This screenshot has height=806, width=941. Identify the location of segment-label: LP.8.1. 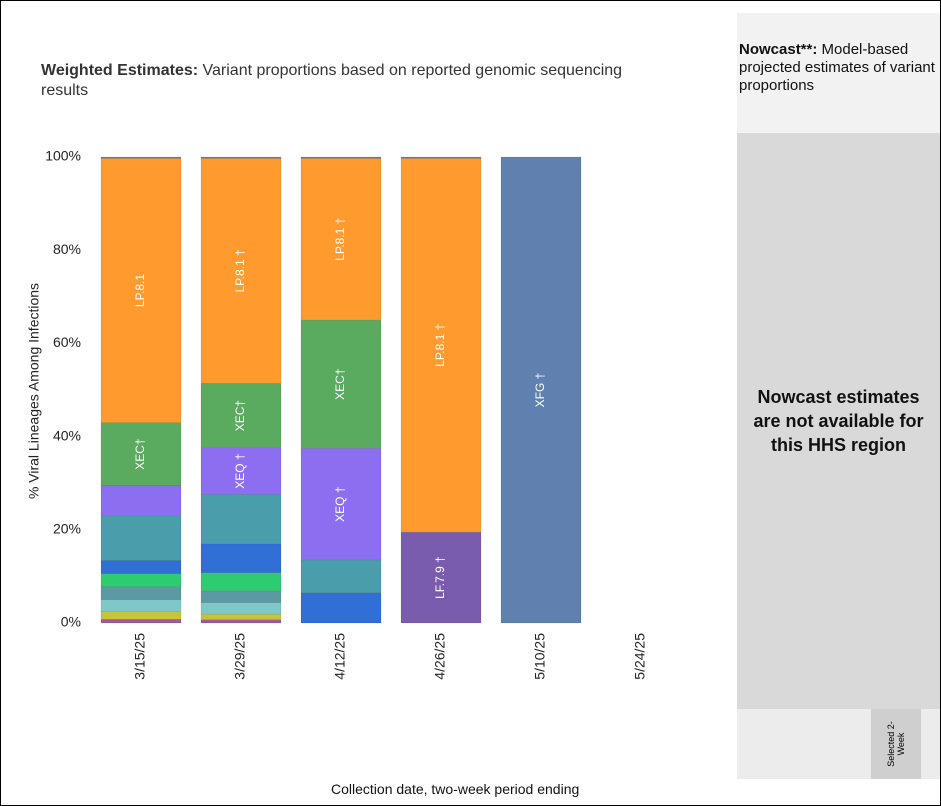
(140, 290).